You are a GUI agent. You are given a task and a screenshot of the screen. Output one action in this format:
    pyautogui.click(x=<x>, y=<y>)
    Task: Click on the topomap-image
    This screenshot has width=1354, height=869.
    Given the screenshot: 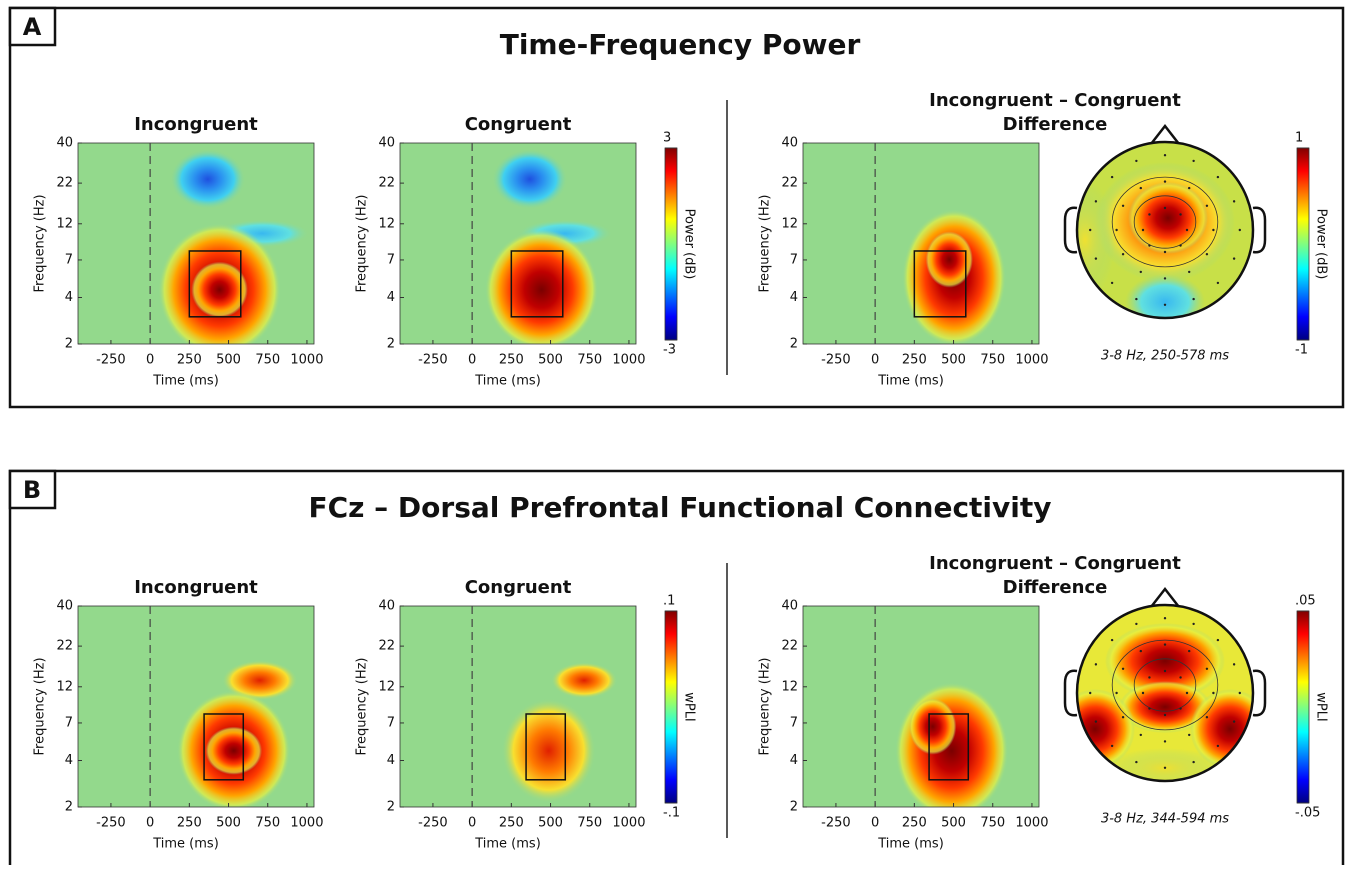 What is the action you would take?
    pyautogui.click(x=1165, y=230)
    